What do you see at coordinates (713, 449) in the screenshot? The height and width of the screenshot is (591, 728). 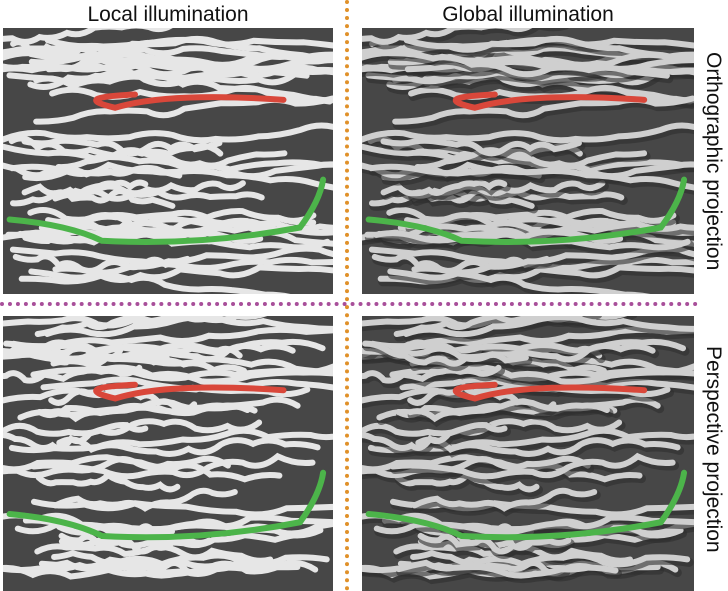 I see `label-perspective-projection: Perspective projection` at bounding box center [713, 449].